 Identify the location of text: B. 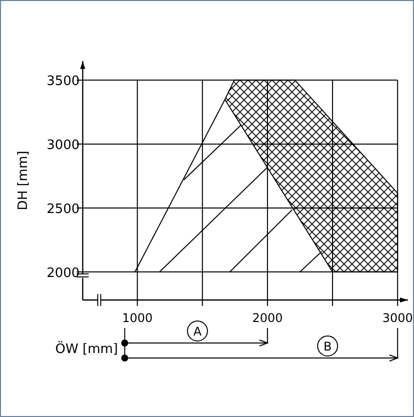
(327, 347).